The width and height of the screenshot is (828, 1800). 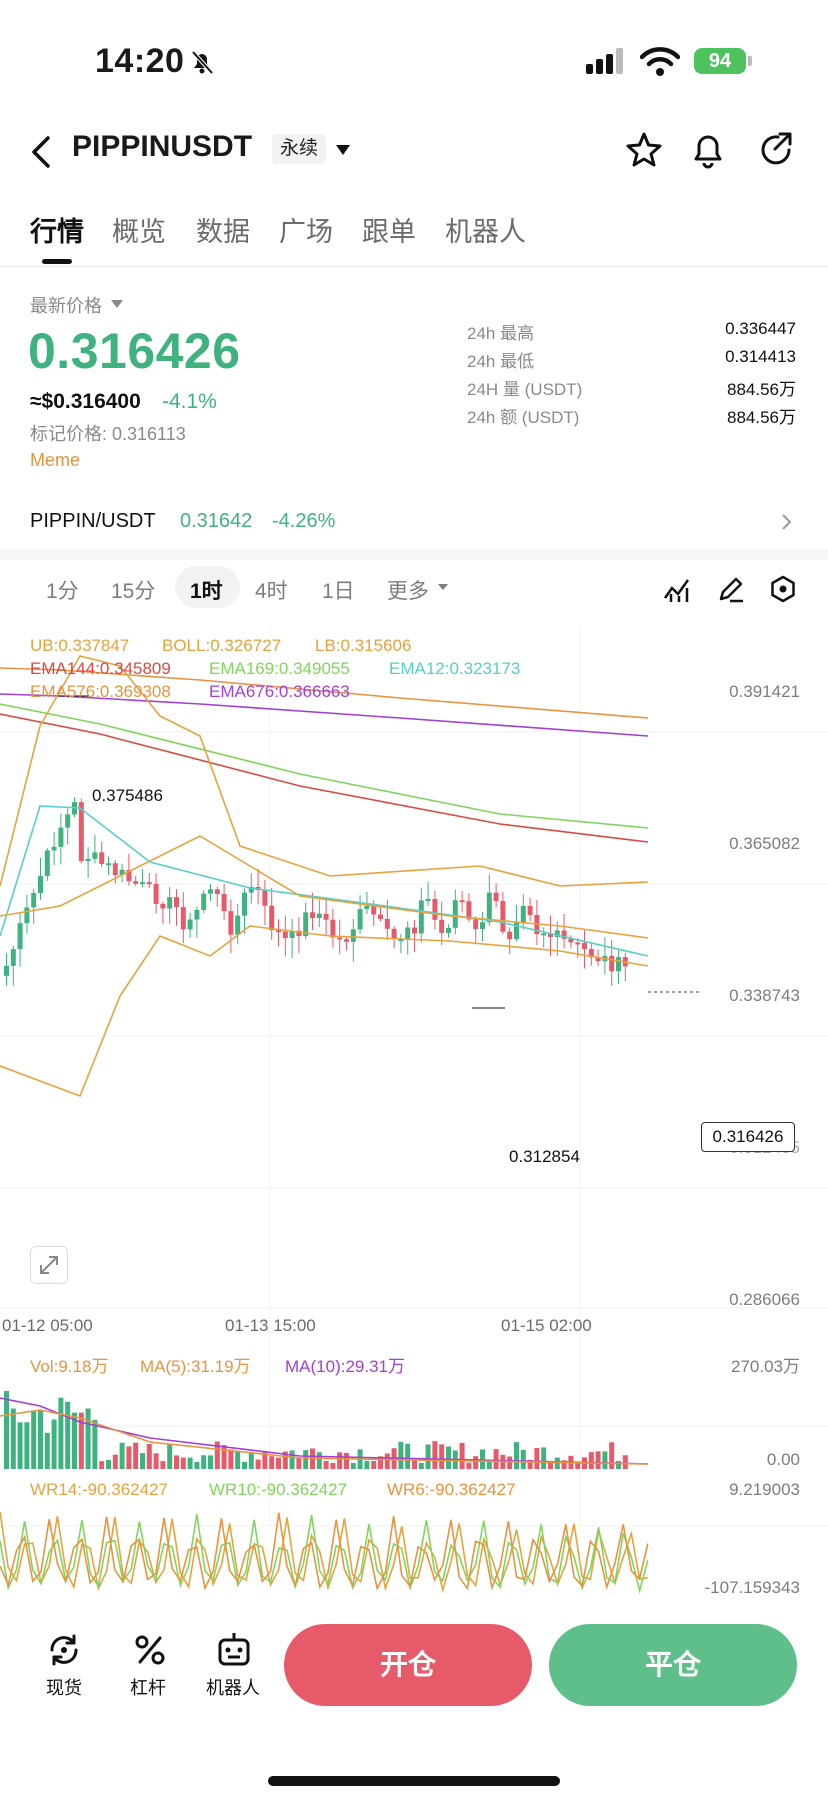 I want to click on divider, so click(x=414, y=266).